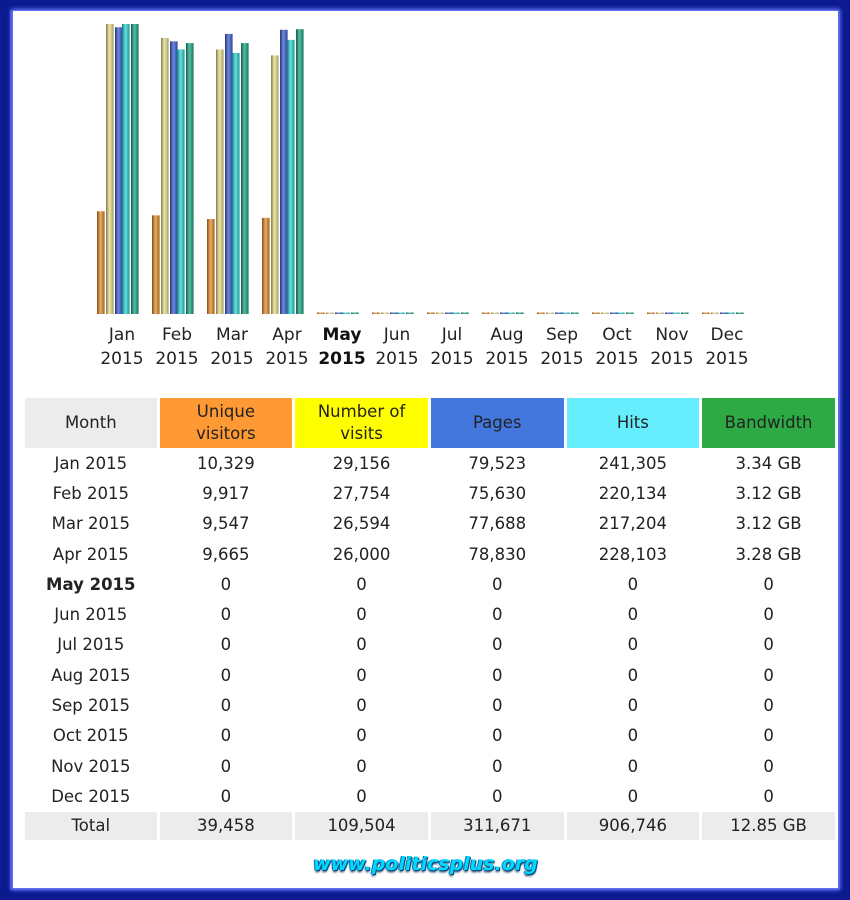 This screenshot has height=900, width=850. Describe the element at coordinates (504, 313) in the screenshot. I see `bar-pages-aug-2015` at that location.